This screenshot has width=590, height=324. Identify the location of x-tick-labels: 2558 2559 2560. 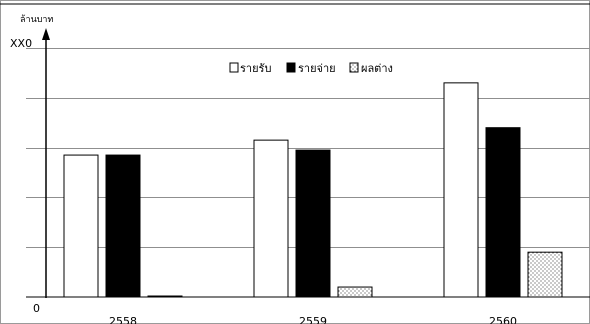
(313, 319).